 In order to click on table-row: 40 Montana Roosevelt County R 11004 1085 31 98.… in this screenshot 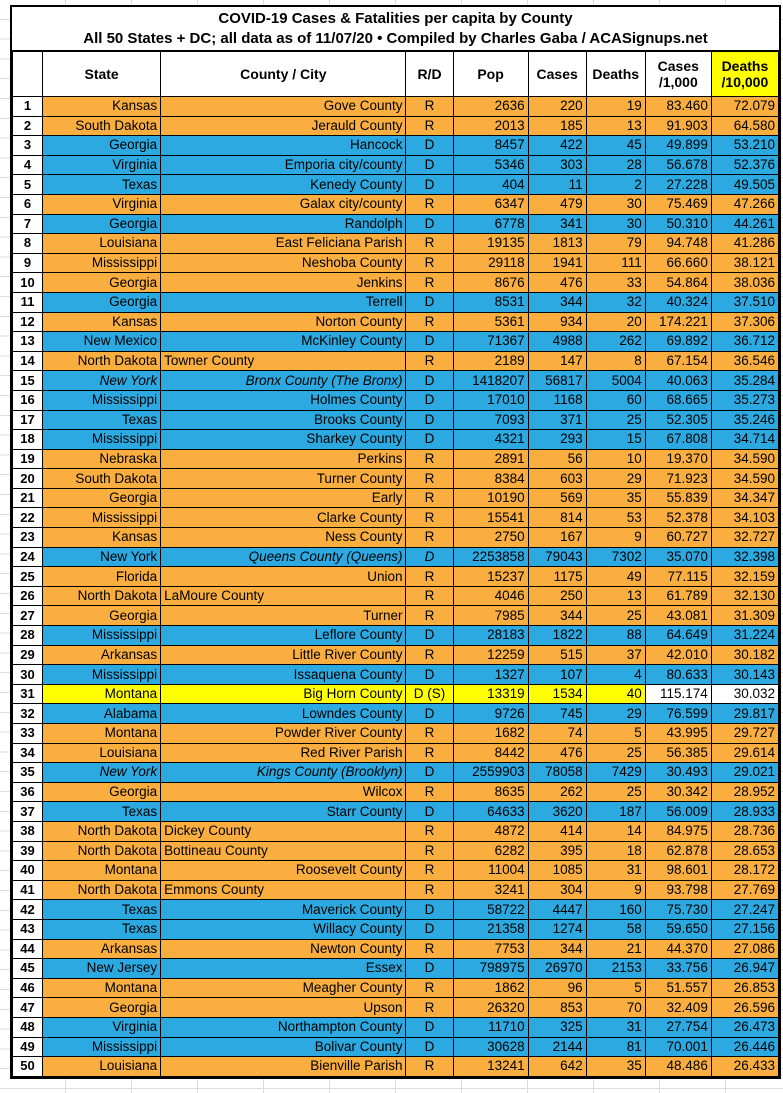, I will do `click(395, 870)`.